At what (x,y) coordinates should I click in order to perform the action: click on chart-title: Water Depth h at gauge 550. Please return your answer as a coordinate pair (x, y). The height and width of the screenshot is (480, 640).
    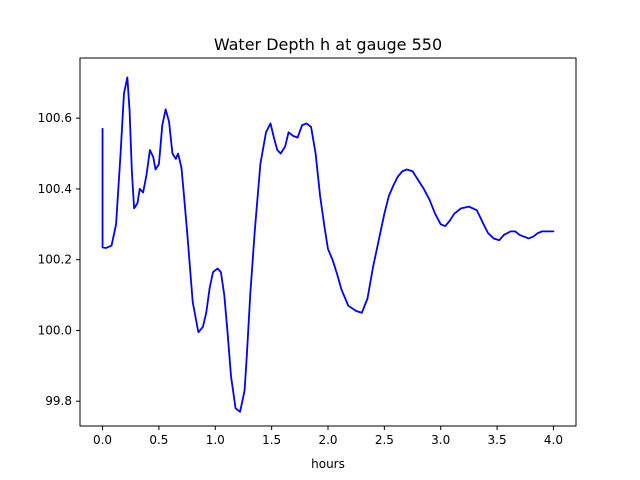
    Looking at the image, I should click on (328, 44).